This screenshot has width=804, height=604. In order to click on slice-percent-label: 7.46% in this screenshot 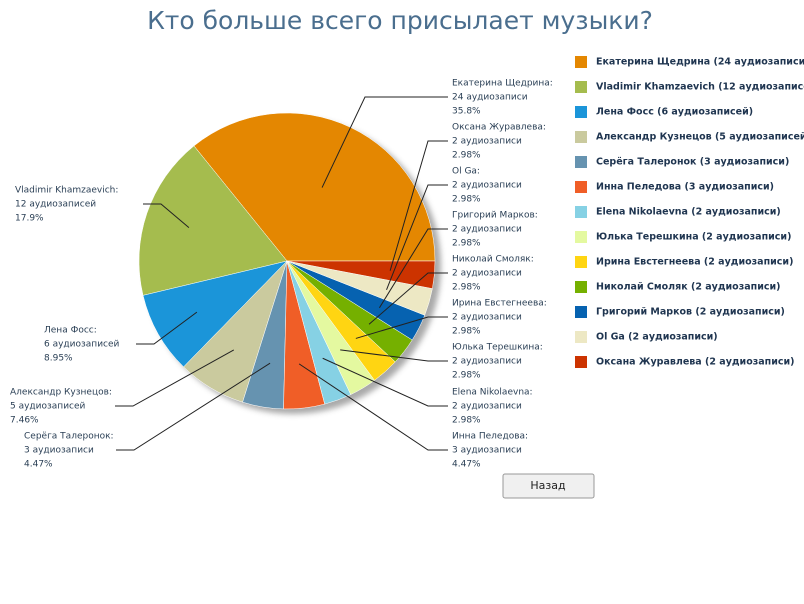, I will do `click(24, 421)`.